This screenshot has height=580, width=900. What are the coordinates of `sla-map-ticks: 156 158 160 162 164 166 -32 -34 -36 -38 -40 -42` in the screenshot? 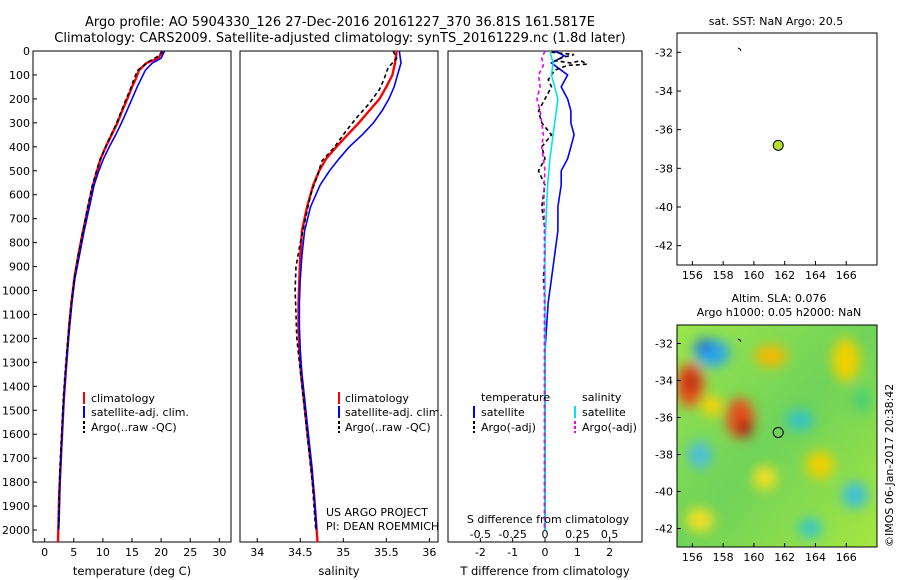 It's located at (756, 451).